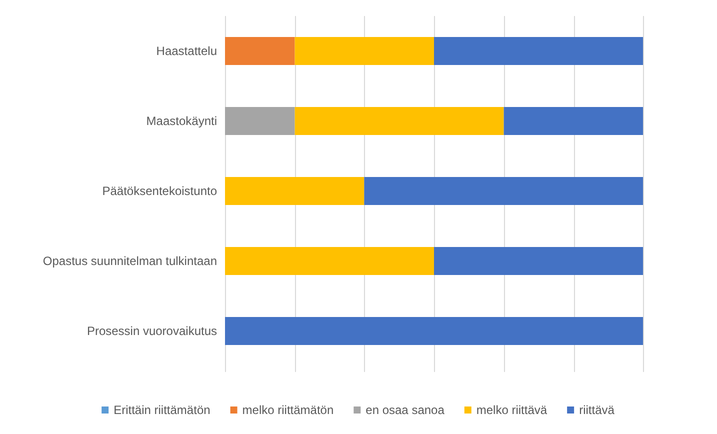 The height and width of the screenshot is (434, 717). I want to click on y-tick-label: Päätöksentekoistunto, so click(160, 191).